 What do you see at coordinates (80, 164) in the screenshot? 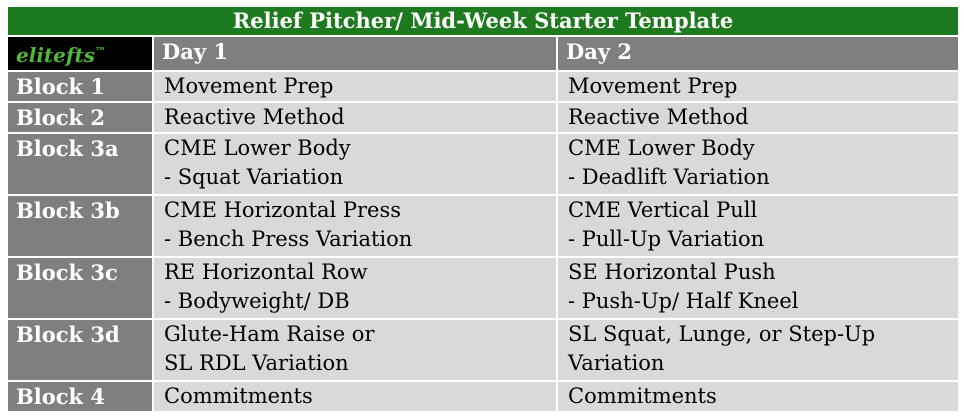
I see `block-label: Block 3a` at bounding box center [80, 164].